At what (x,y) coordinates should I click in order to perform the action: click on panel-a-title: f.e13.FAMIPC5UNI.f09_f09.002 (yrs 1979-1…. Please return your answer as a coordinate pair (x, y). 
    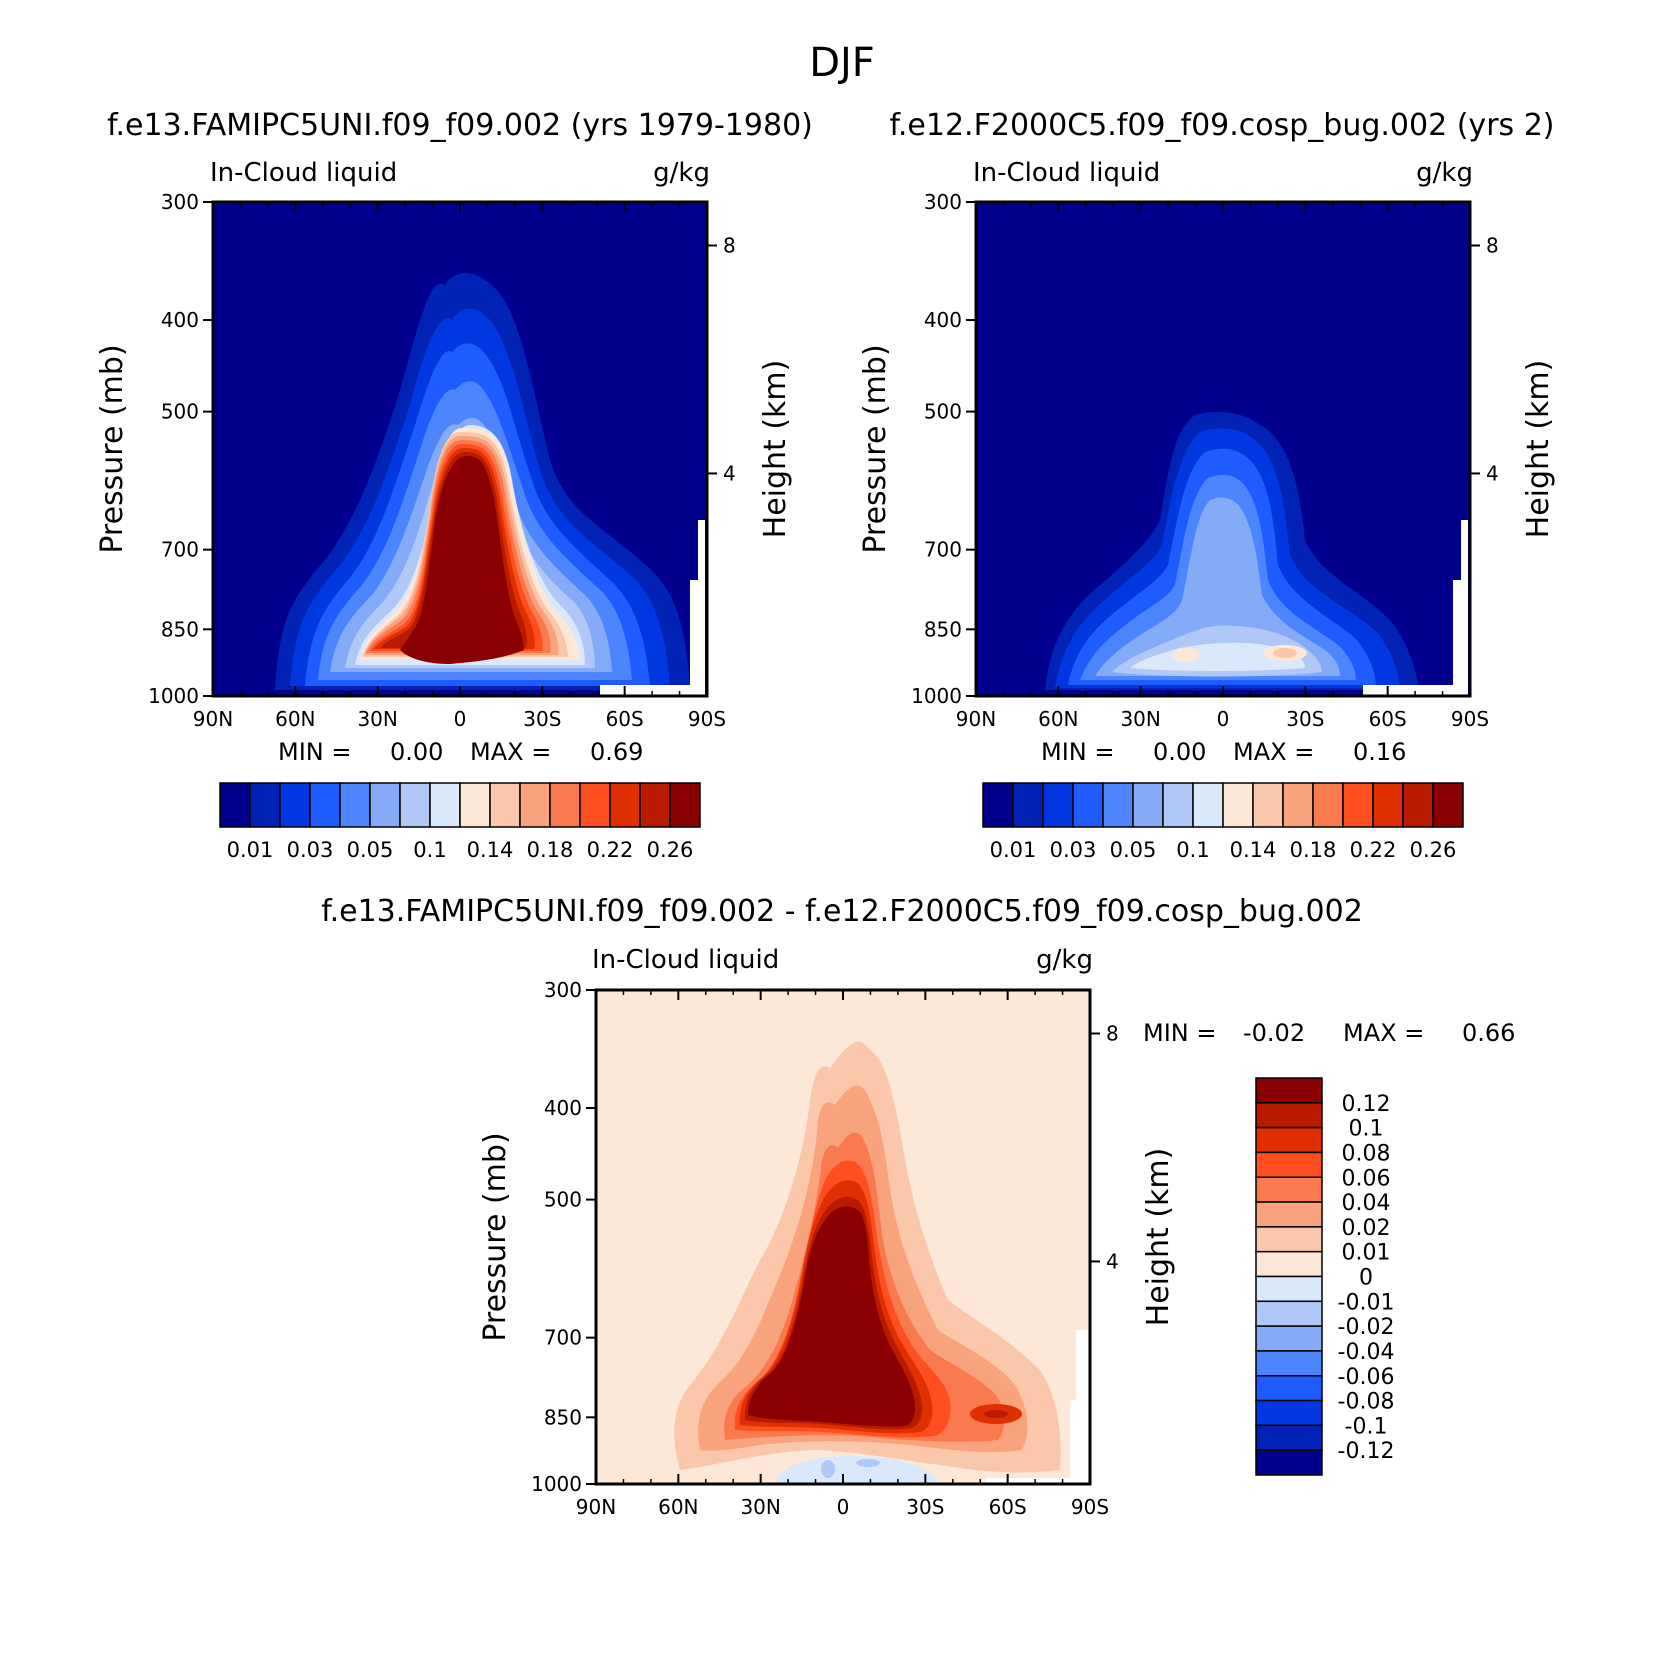
    Looking at the image, I should click on (460, 125).